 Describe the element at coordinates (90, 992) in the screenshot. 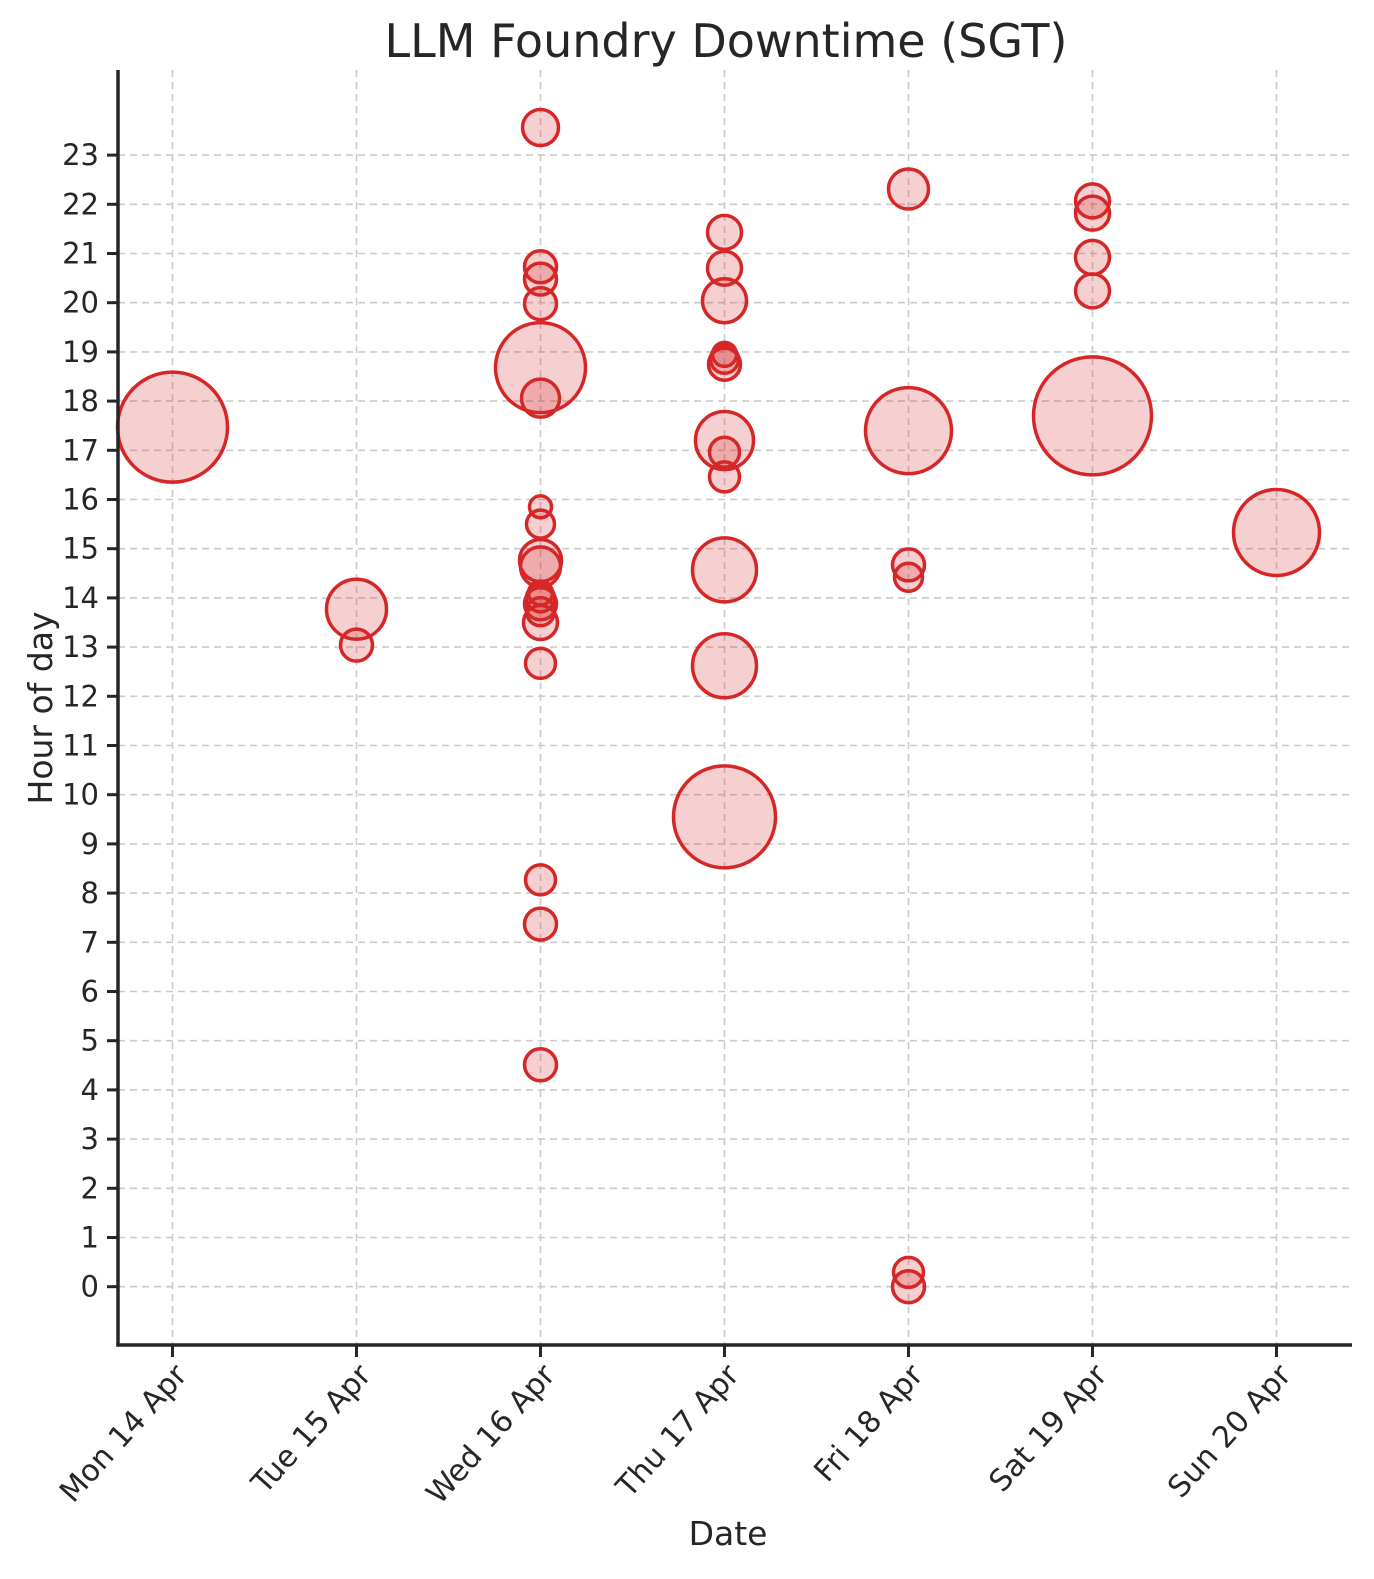

I see `y-tick-label: 6` at that location.